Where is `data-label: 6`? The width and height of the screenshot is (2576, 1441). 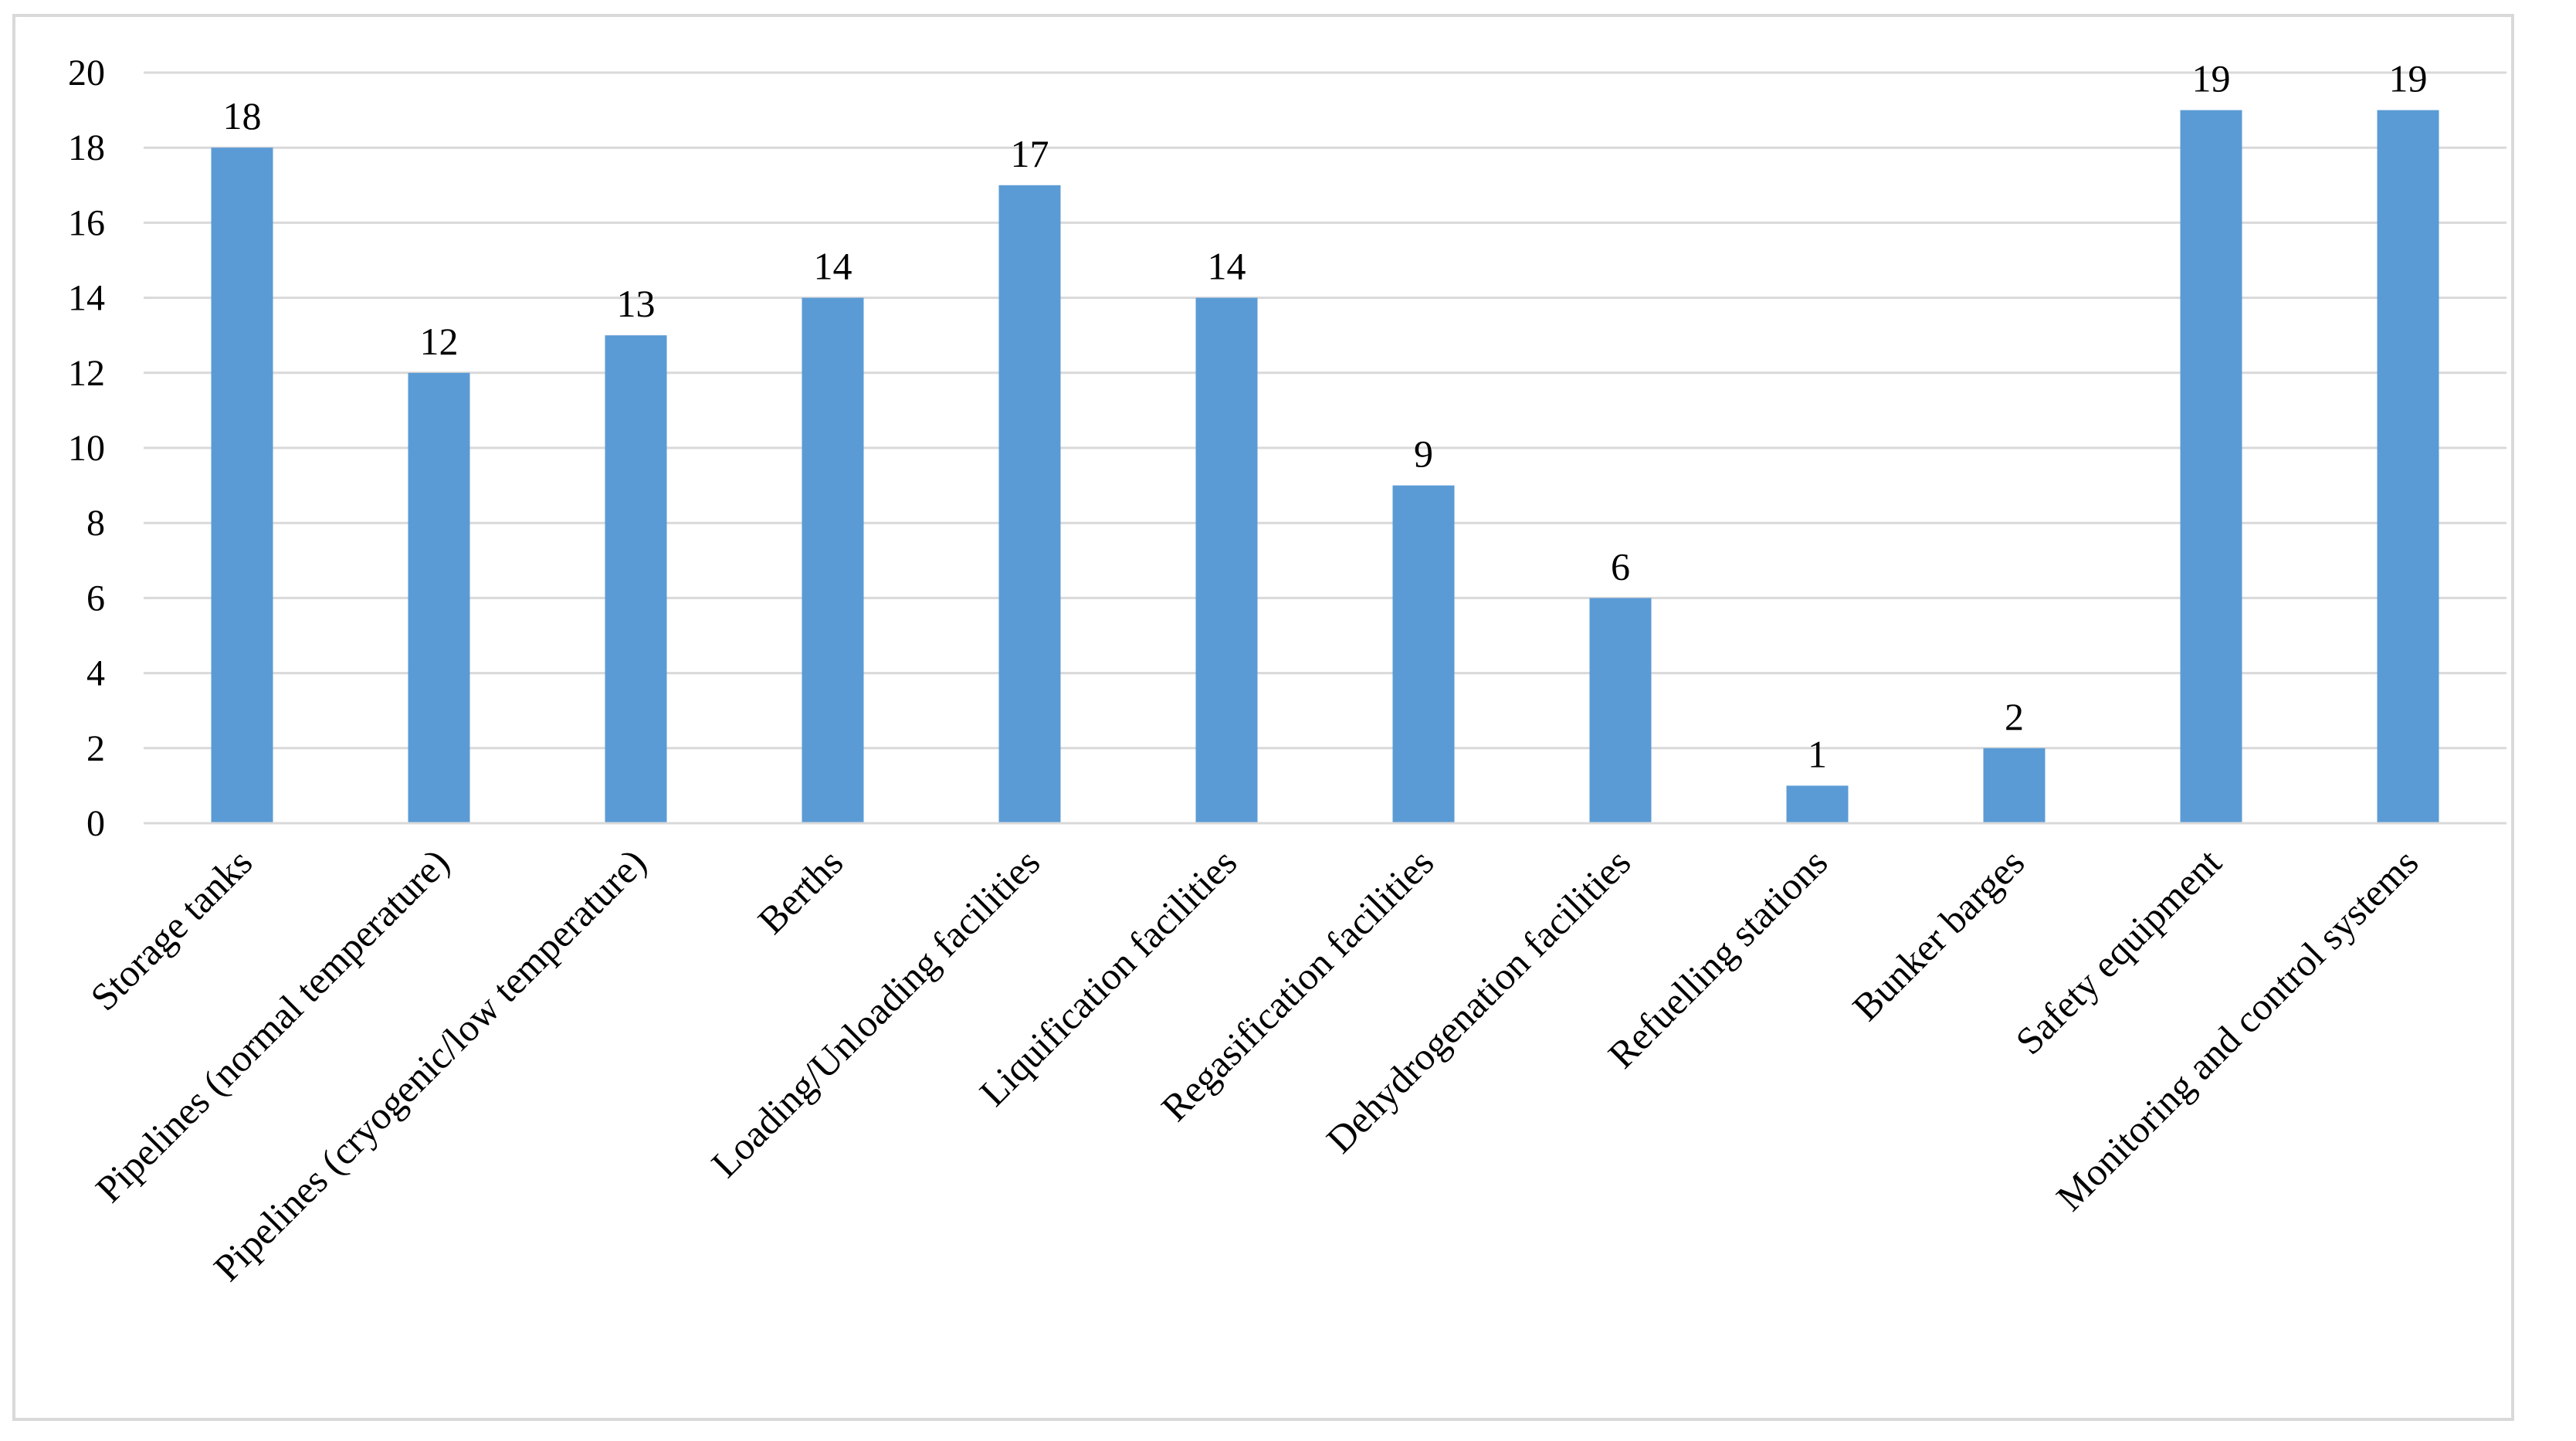 data-label: 6 is located at coordinates (1620, 566).